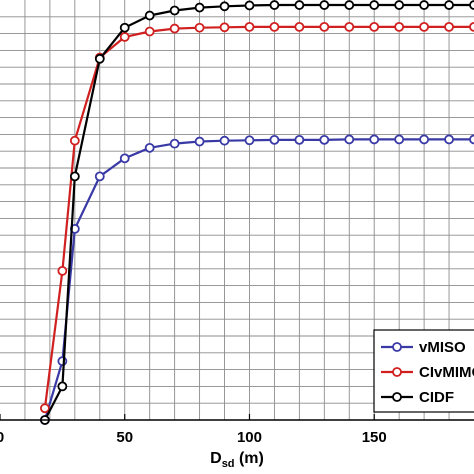 The height and width of the screenshot is (474, 474). What do you see at coordinates (442, 347) in the screenshot?
I see `legend-label: vMISO` at bounding box center [442, 347].